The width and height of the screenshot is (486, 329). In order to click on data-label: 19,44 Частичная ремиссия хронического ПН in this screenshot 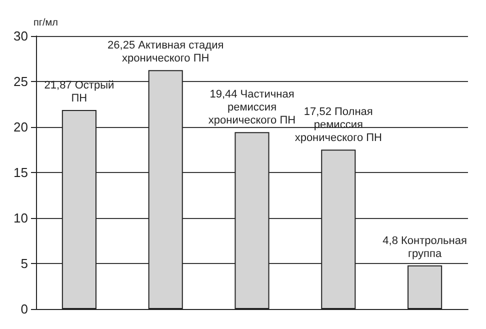, I will do `click(252, 107)`.